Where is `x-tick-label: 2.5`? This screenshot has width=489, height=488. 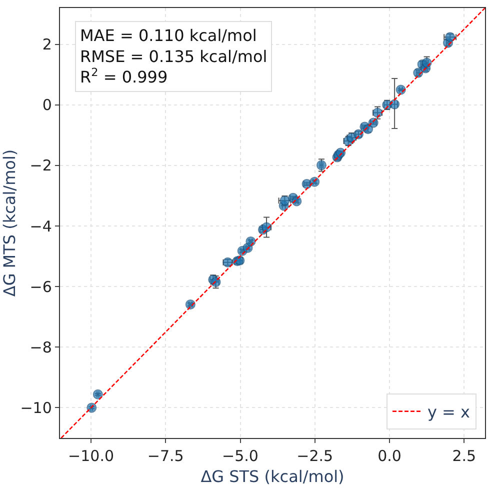 x-tick-label: 2.5 is located at coordinates (464, 456).